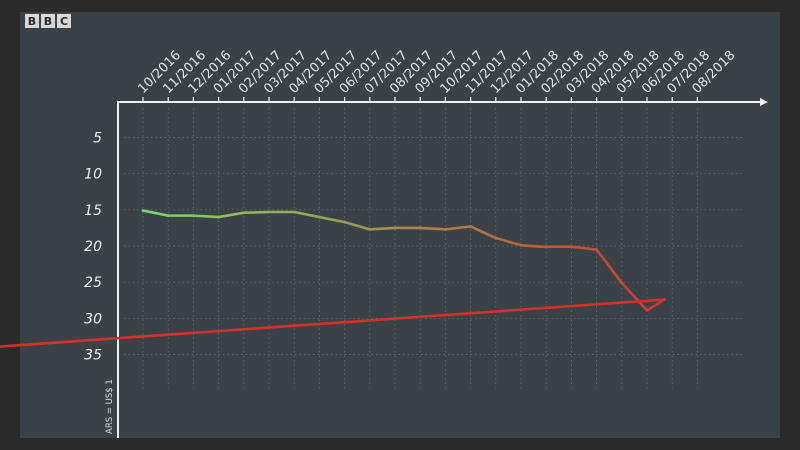 The height and width of the screenshot is (450, 800). Describe the element at coordinates (97, 139) in the screenshot. I see `y-tick-label: 5` at that location.